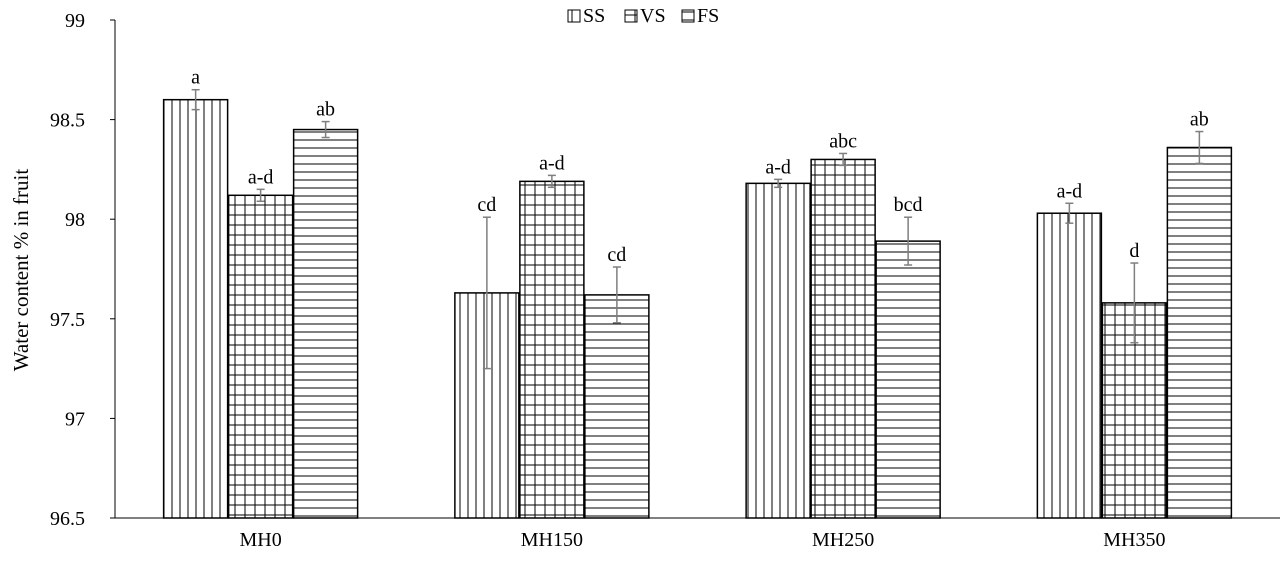  Describe the element at coordinates (195, 78) in the screenshot. I see `significance-label: a` at that location.